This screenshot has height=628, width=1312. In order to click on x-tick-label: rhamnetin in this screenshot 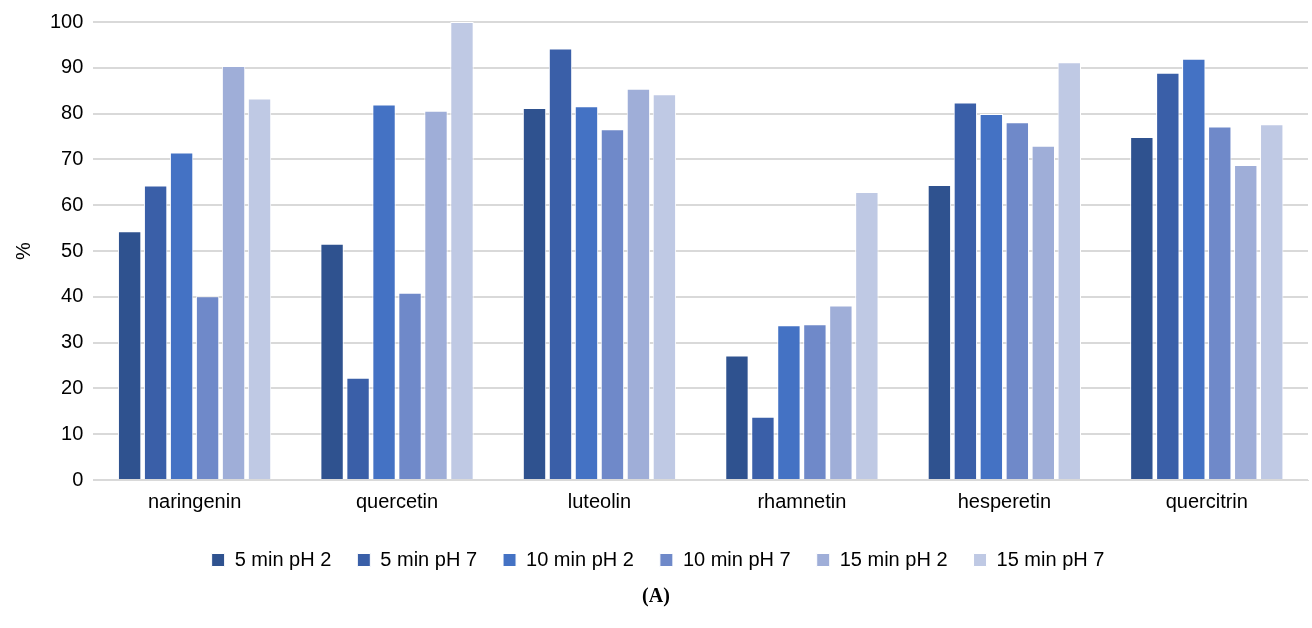, I will do `click(802, 500)`.